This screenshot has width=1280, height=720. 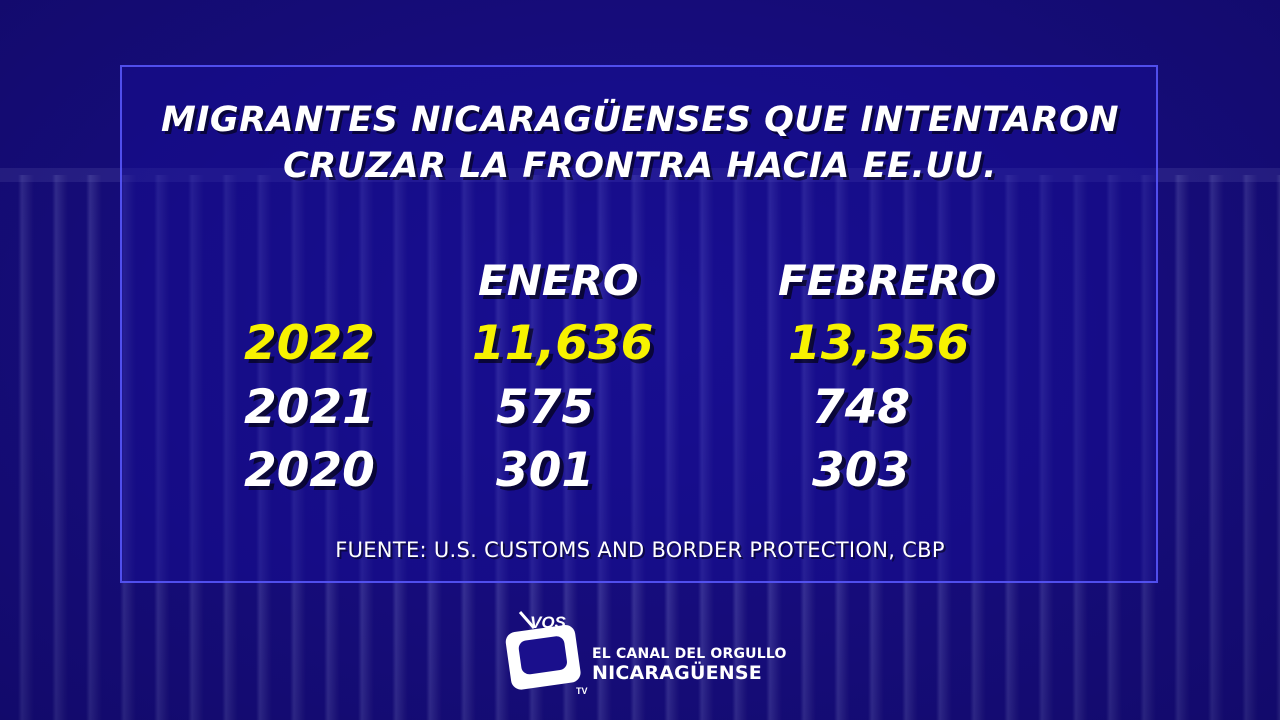 I want to click on value-2021-enero: 575, so click(x=545, y=407).